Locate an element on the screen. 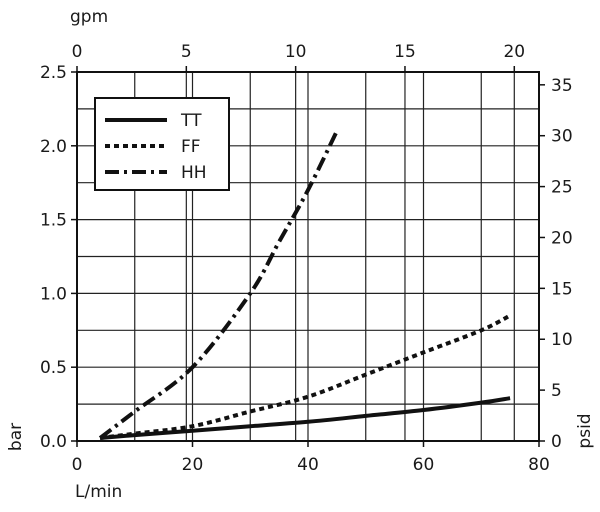  y-left-tick-label: 0.5 is located at coordinates (53, 368).